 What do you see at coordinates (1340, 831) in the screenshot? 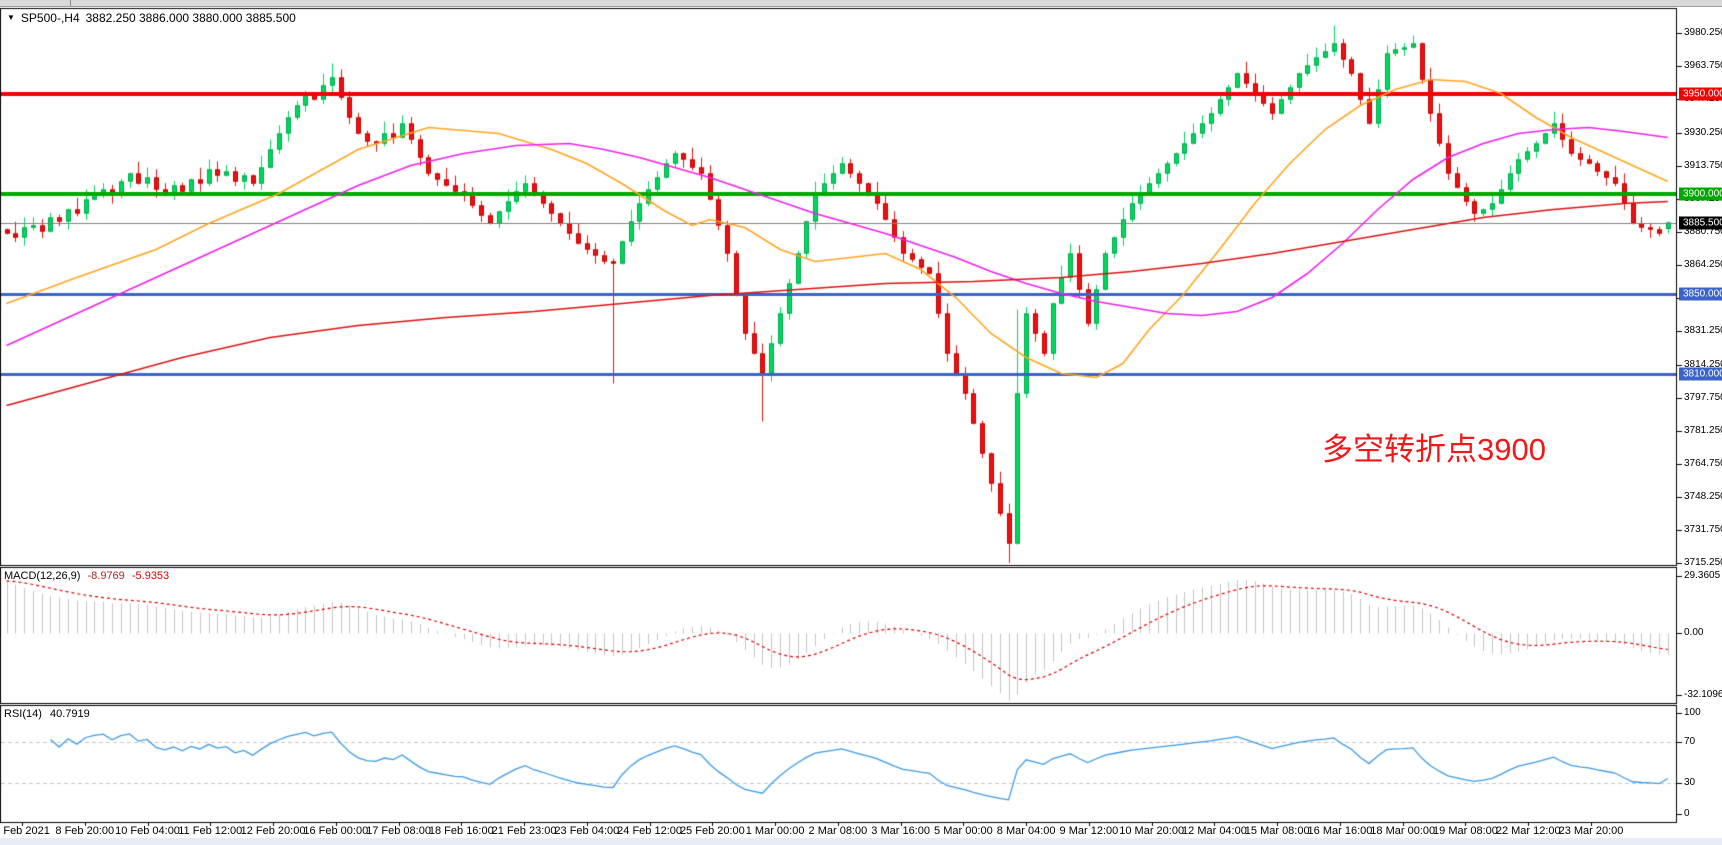
I see `time-axis-label: 16 Mar 16:00` at bounding box center [1340, 831].